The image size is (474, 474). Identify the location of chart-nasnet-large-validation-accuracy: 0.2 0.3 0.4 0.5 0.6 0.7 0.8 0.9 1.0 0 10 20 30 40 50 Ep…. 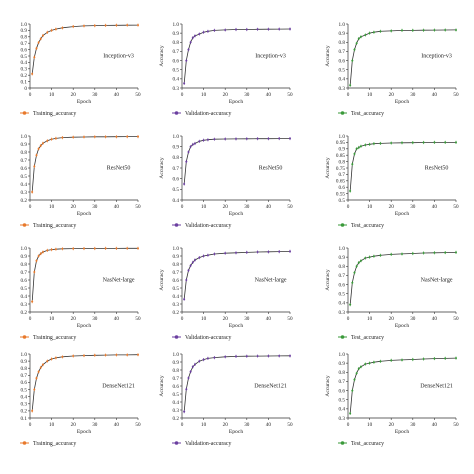
(226, 293).